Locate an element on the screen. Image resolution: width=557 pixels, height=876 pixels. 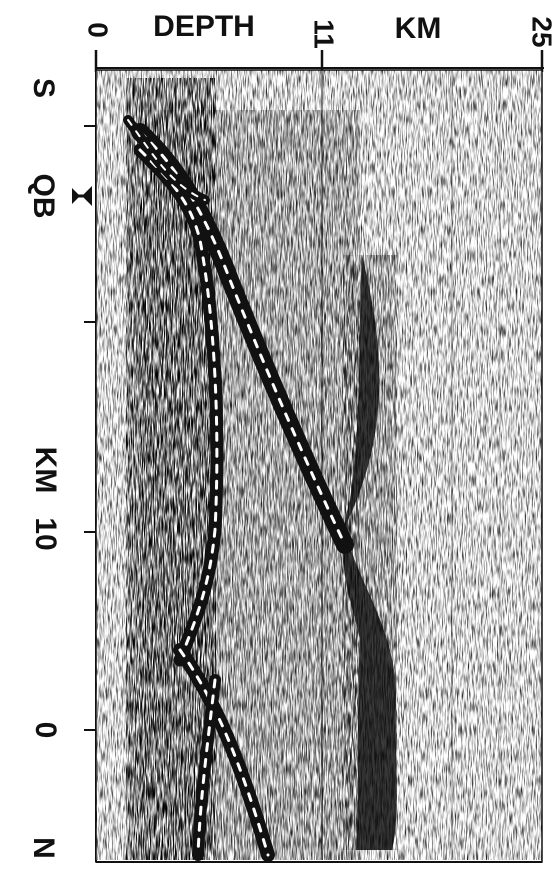
distance-unit-label: KM is located at coordinates (45, 470).